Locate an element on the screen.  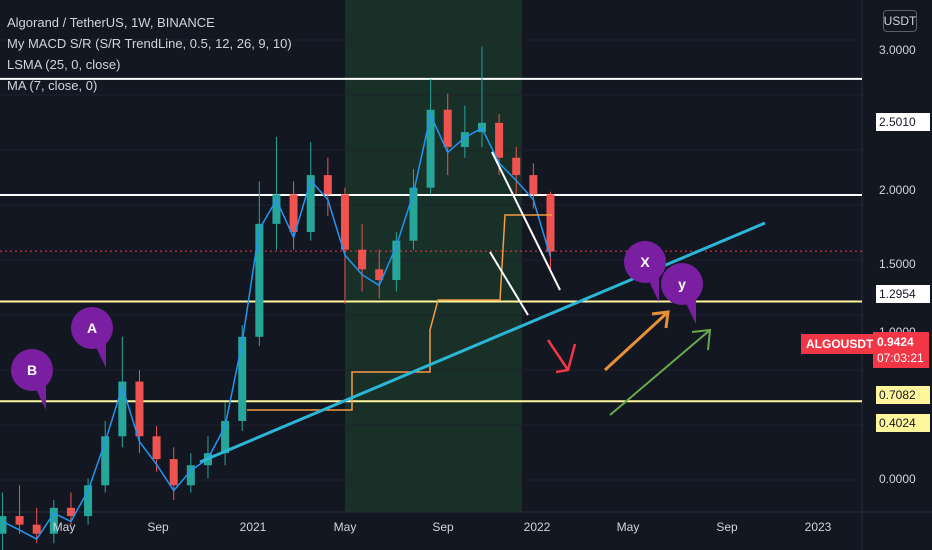
red-arrow-shaft is located at coordinates (558, 355).